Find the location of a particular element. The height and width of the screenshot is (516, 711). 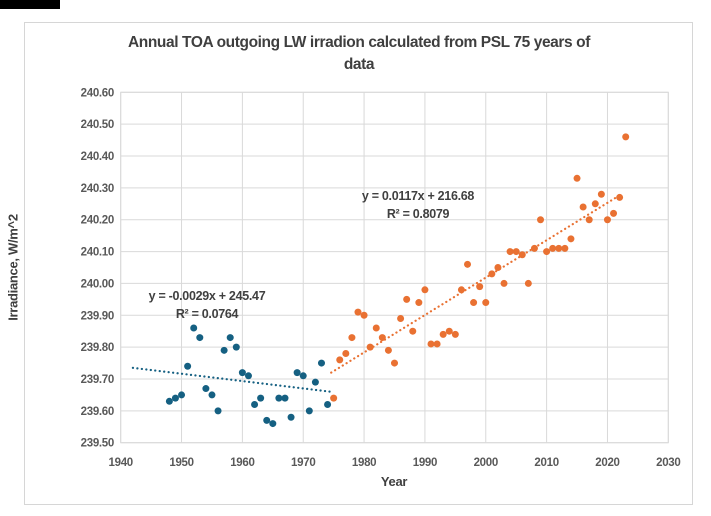

blue-trendline-r2: R² = 0.0764 is located at coordinates (207, 314).